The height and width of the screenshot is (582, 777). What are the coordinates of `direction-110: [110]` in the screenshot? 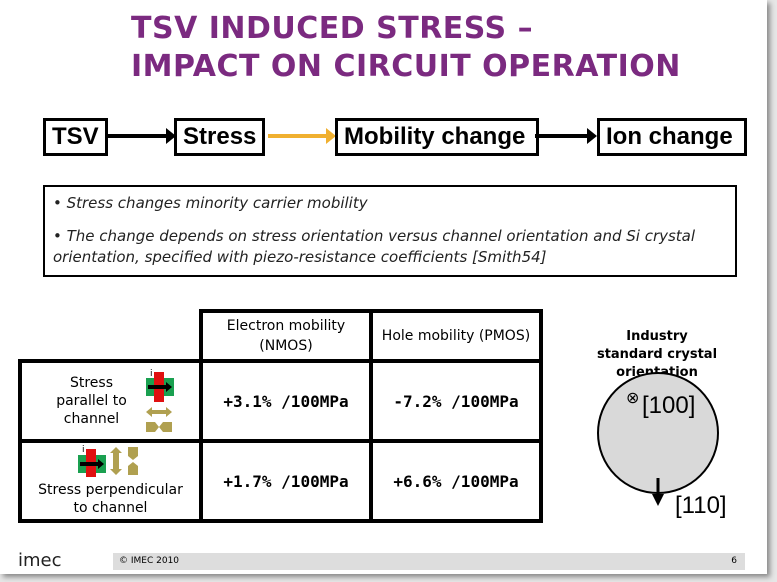 It's located at (701, 505).